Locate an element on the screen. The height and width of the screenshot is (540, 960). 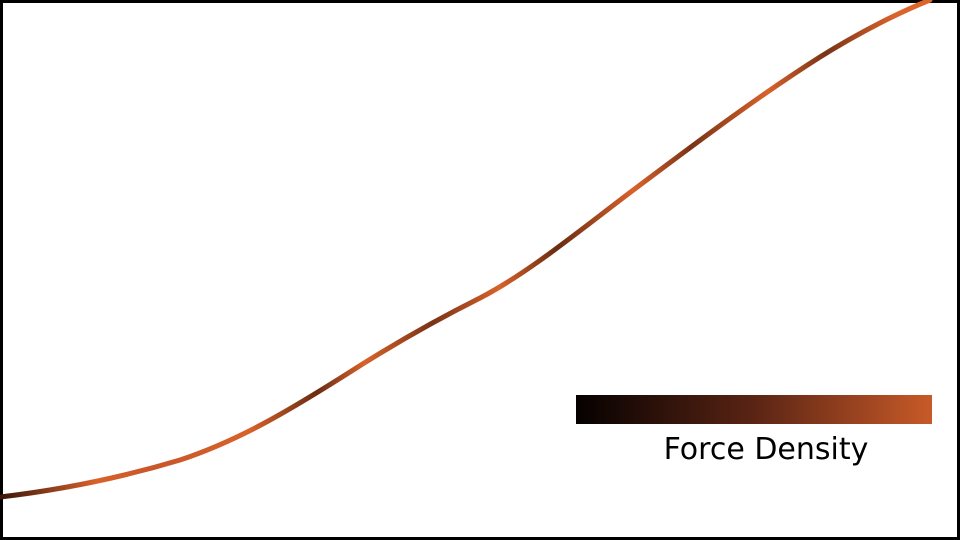
colorbar-gradient is located at coordinates (754, 409).